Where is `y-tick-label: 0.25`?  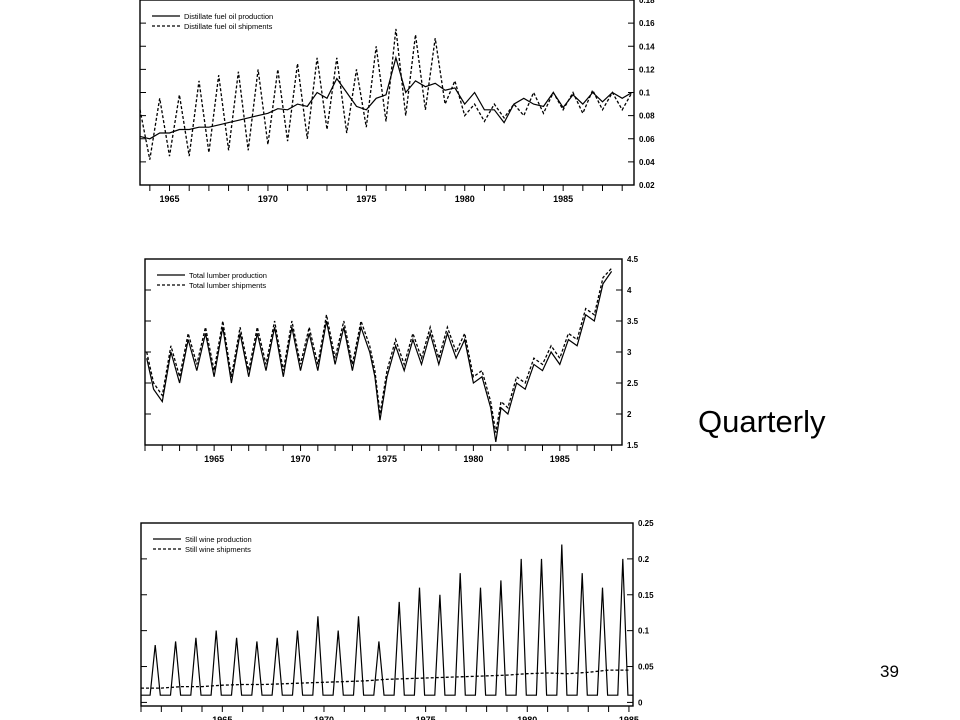 y-tick-label: 0.25 is located at coordinates (646, 523).